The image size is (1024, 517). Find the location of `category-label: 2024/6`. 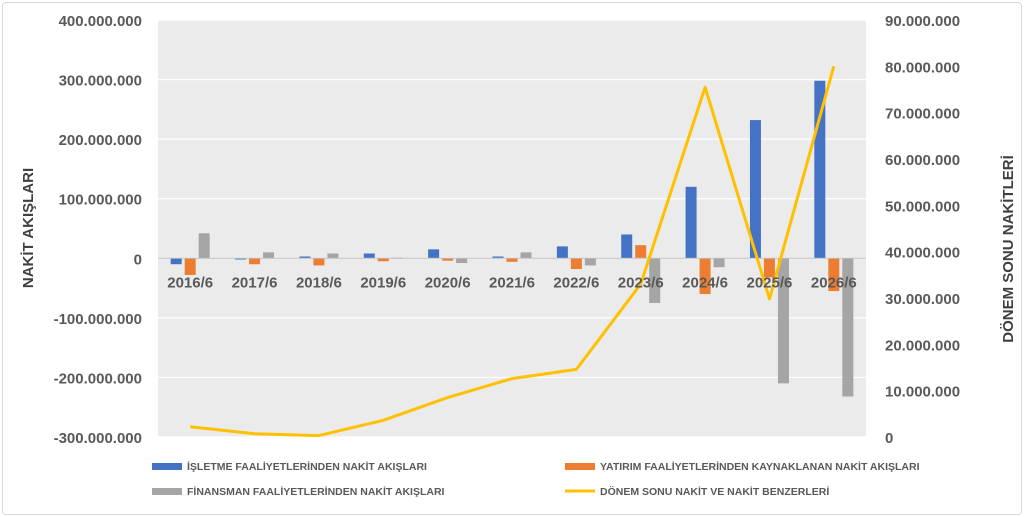

category-label: 2024/6 is located at coordinates (705, 282).